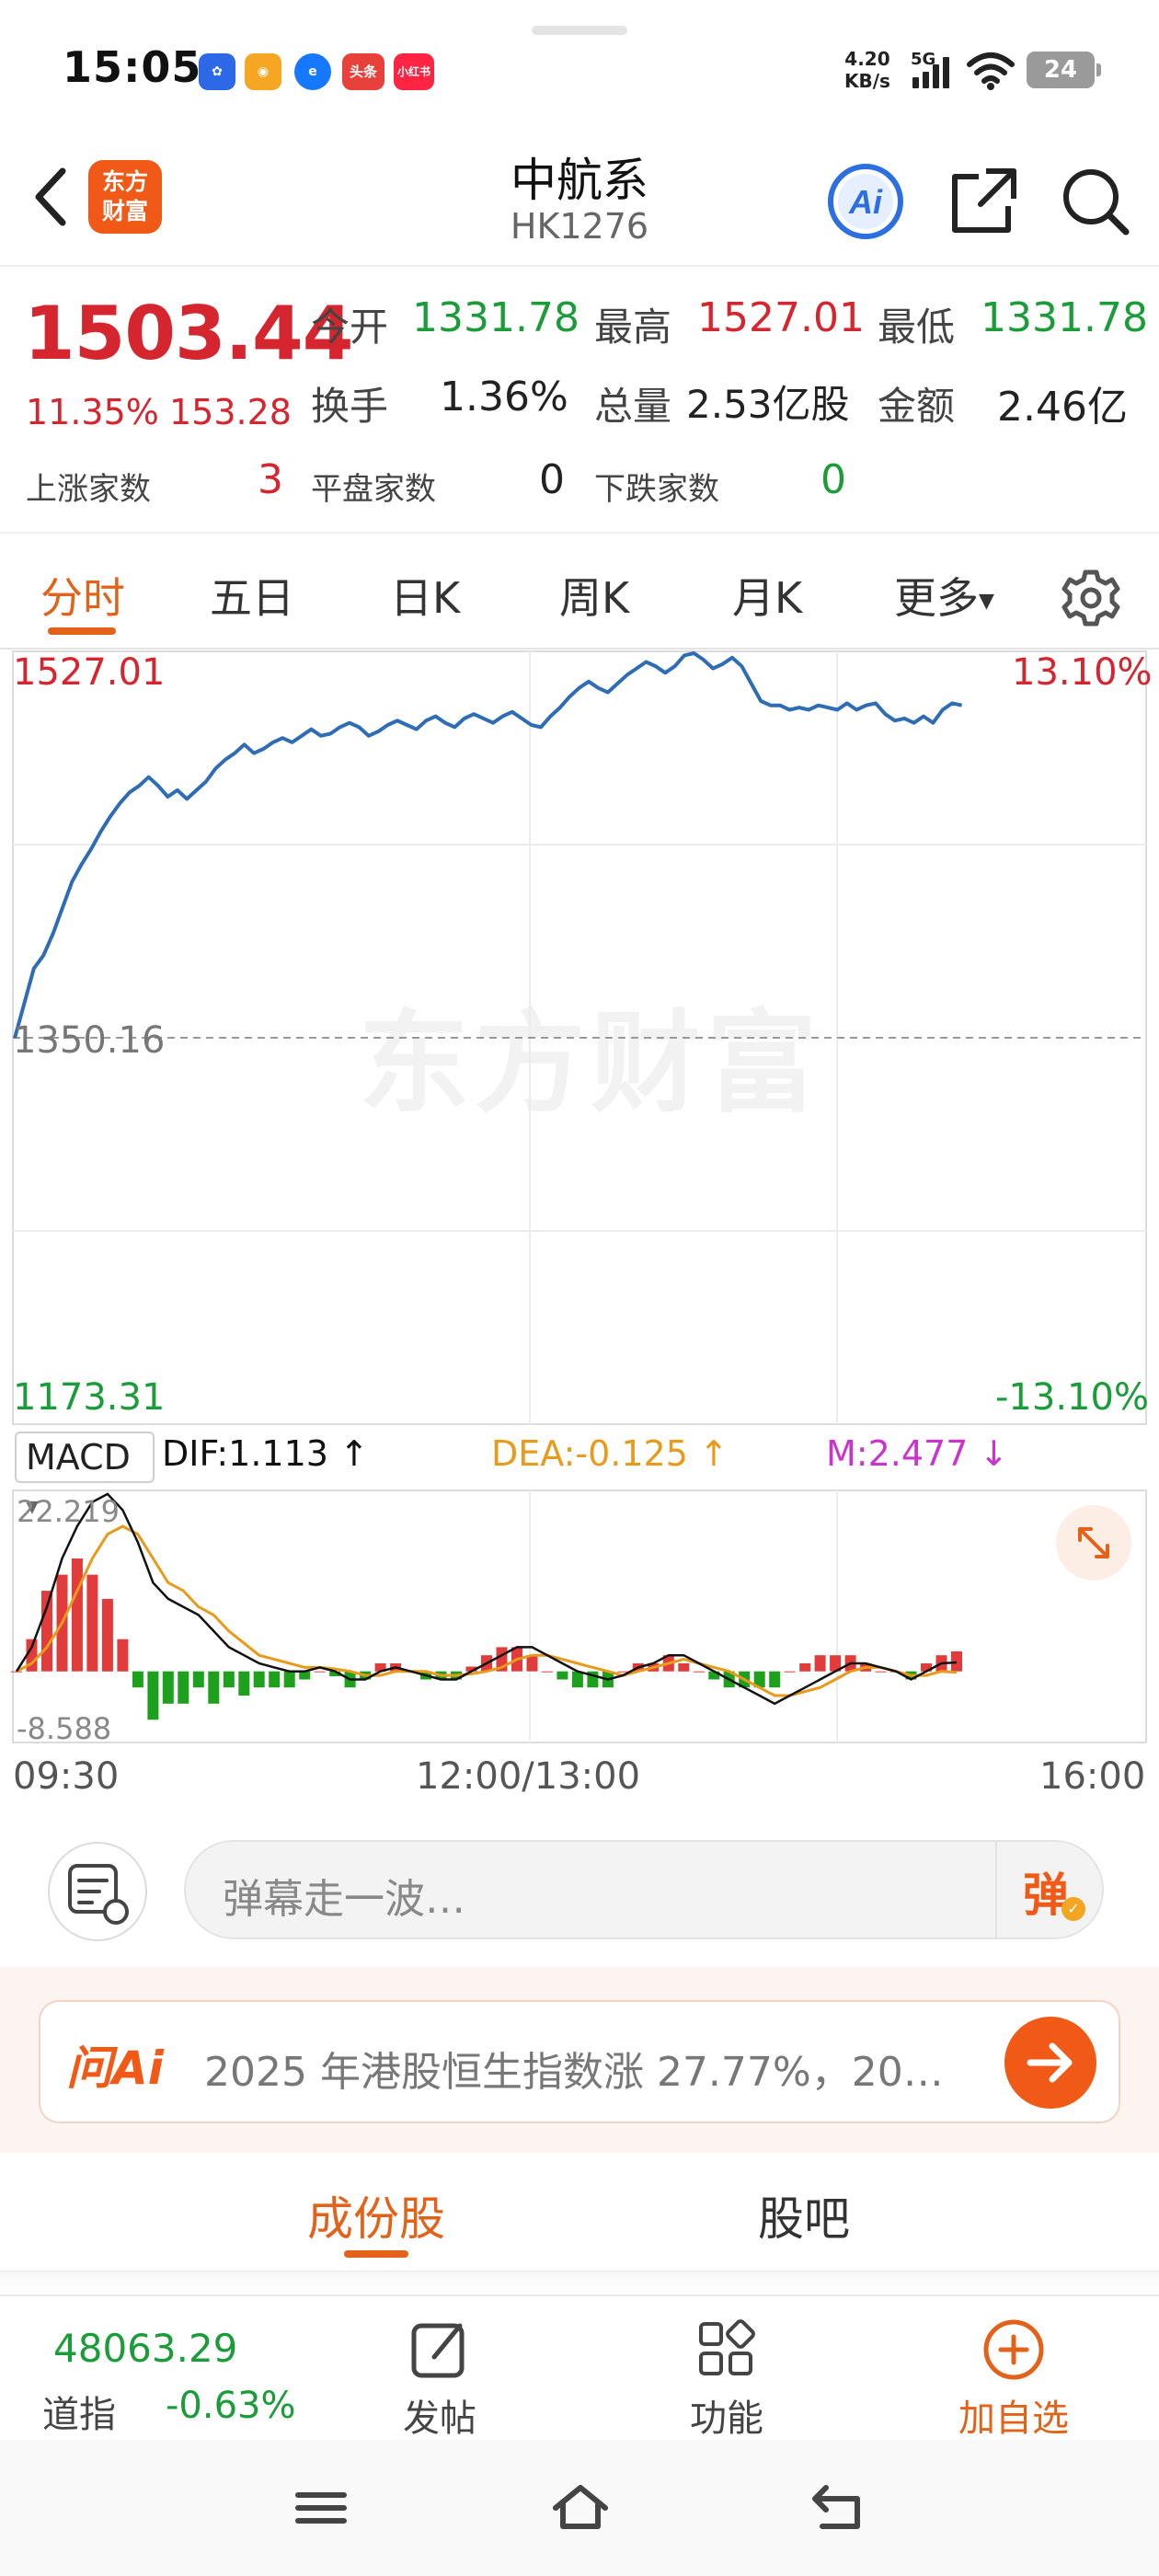 This screenshot has height=2576, width=1159. Describe the element at coordinates (231, 2406) in the screenshot. I see `index-change: -0.63%` at that location.